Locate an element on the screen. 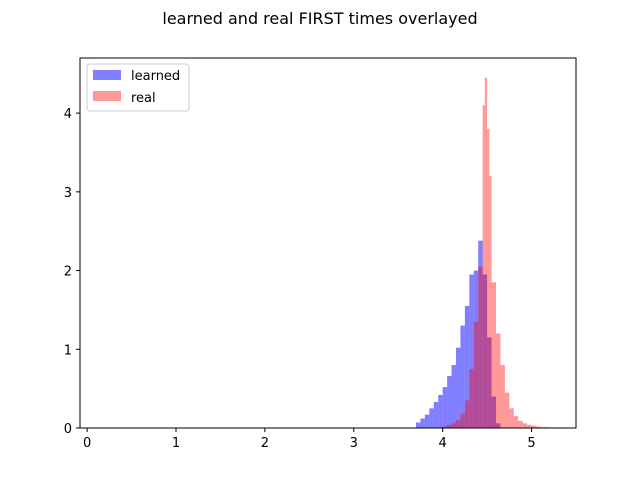 The width and height of the screenshot is (640, 484). series-real is located at coordinates (496, 253).